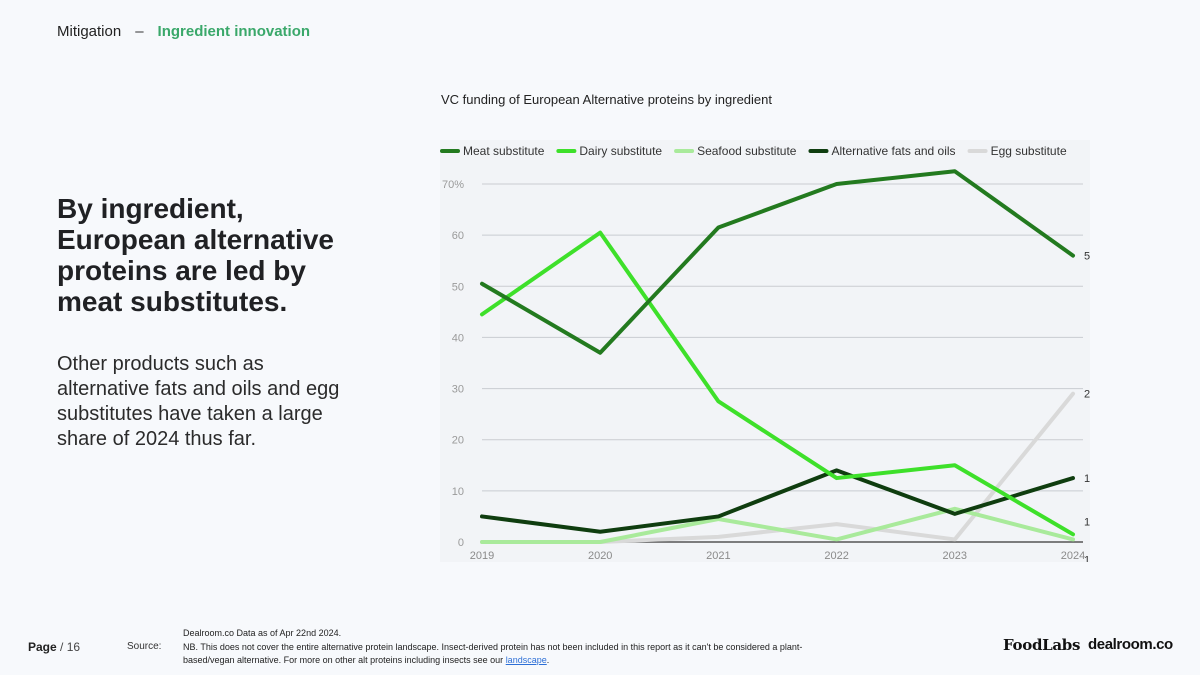 The image size is (1200, 675). I want to click on legend-label: Egg substitute, so click(1029, 151).